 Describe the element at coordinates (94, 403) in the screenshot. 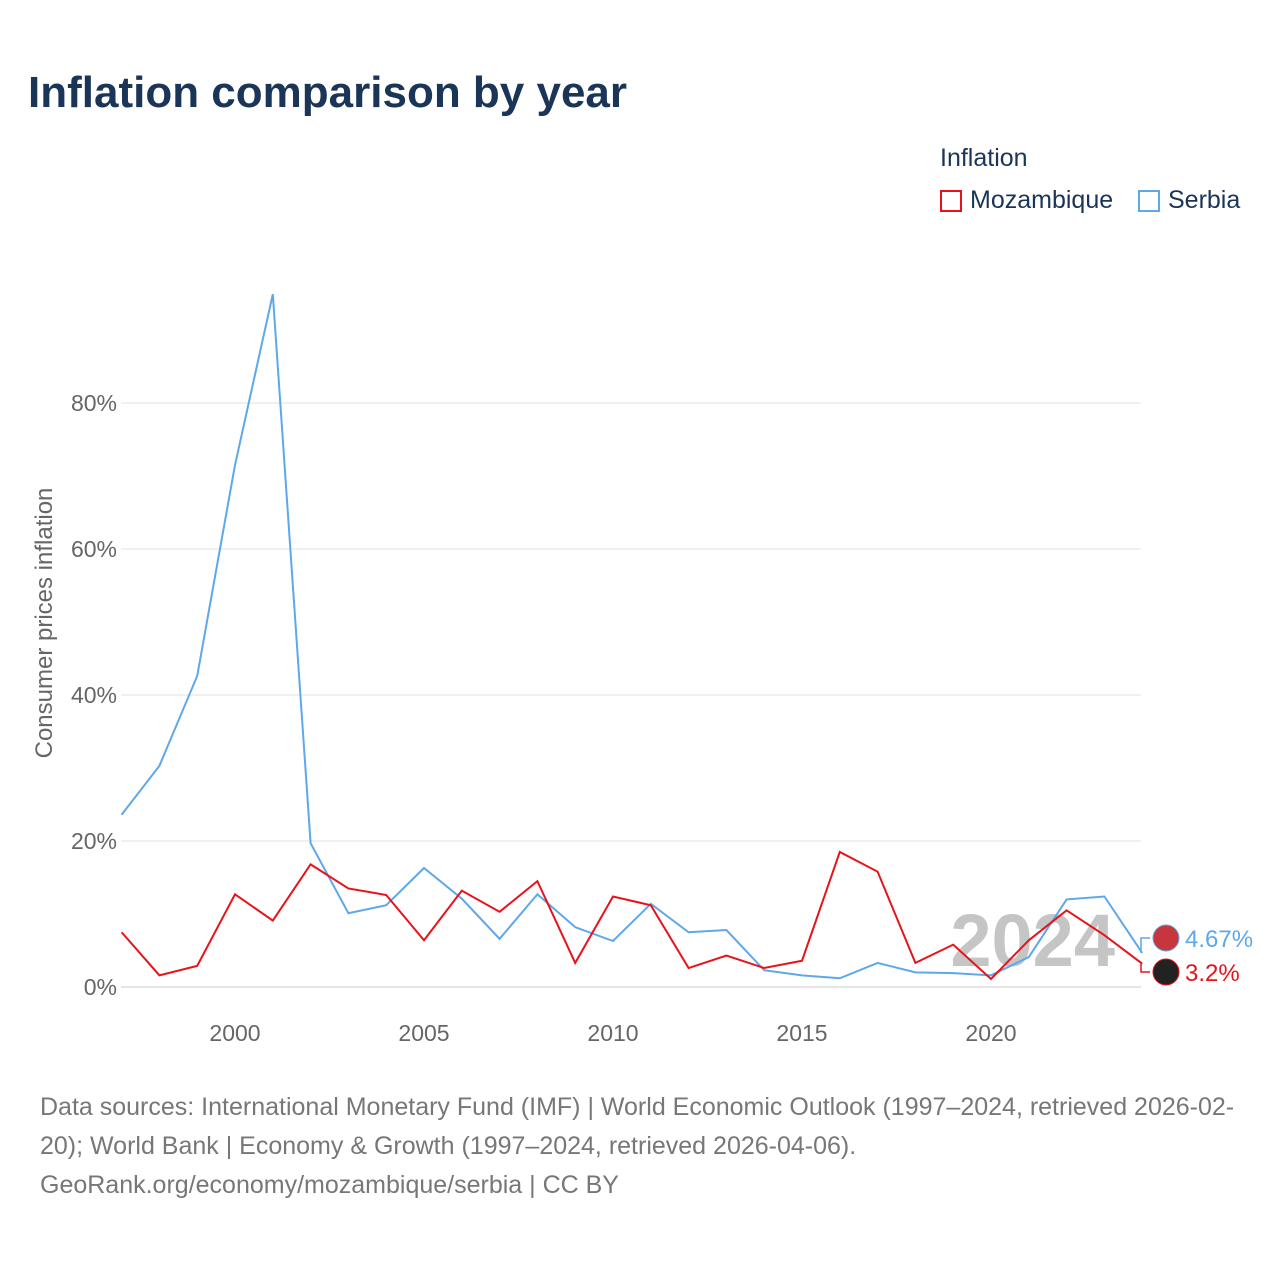

I see `y-tick-label: 80%` at that location.